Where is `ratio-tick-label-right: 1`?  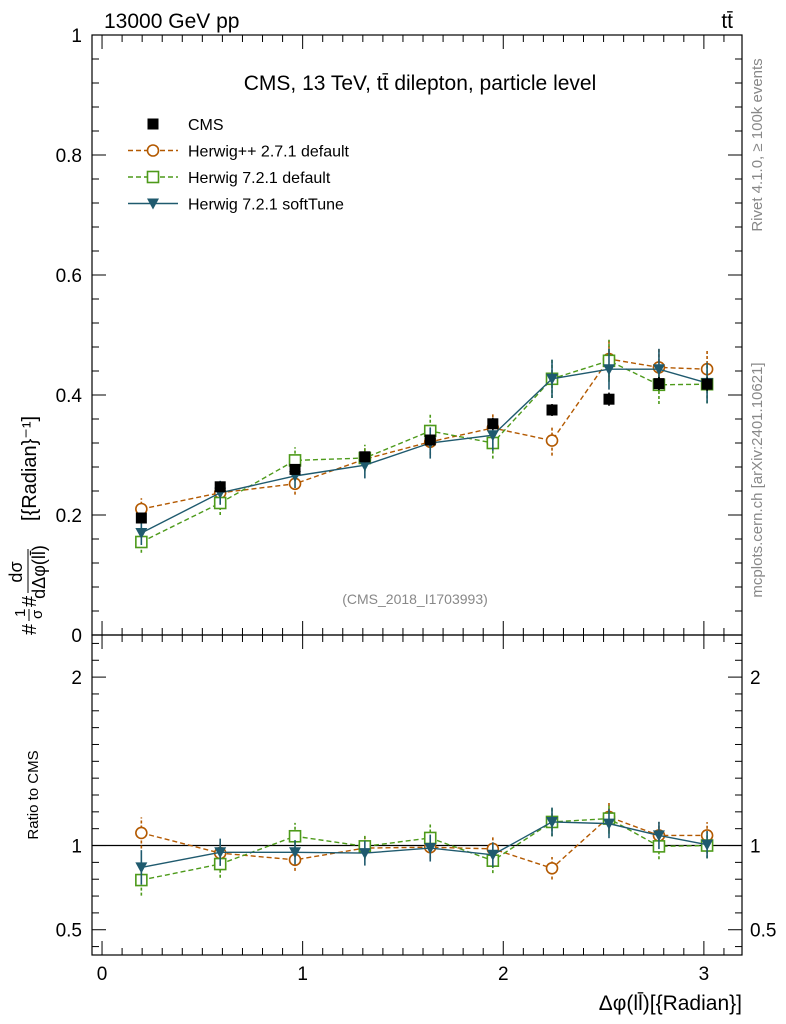
ratio-tick-label-right: 1 is located at coordinates (755, 847).